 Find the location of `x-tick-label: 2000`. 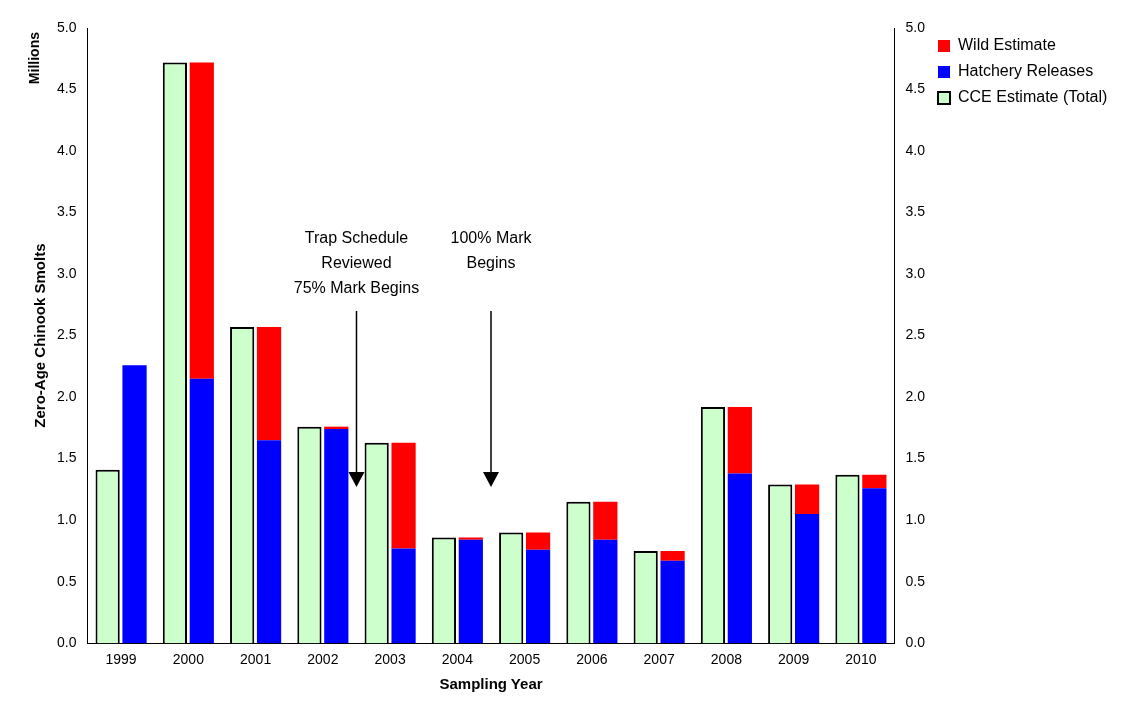

x-tick-label: 2000 is located at coordinates (188, 659).